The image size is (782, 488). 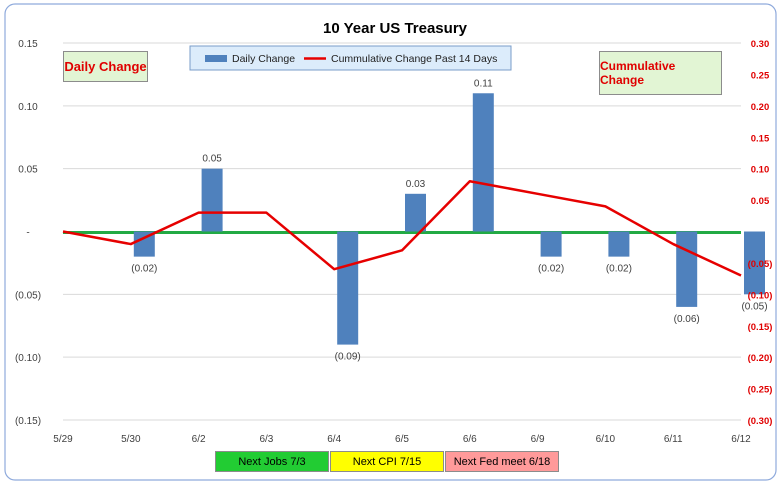 I want to click on x-tick-label: 6/4, so click(x=334, y=439).